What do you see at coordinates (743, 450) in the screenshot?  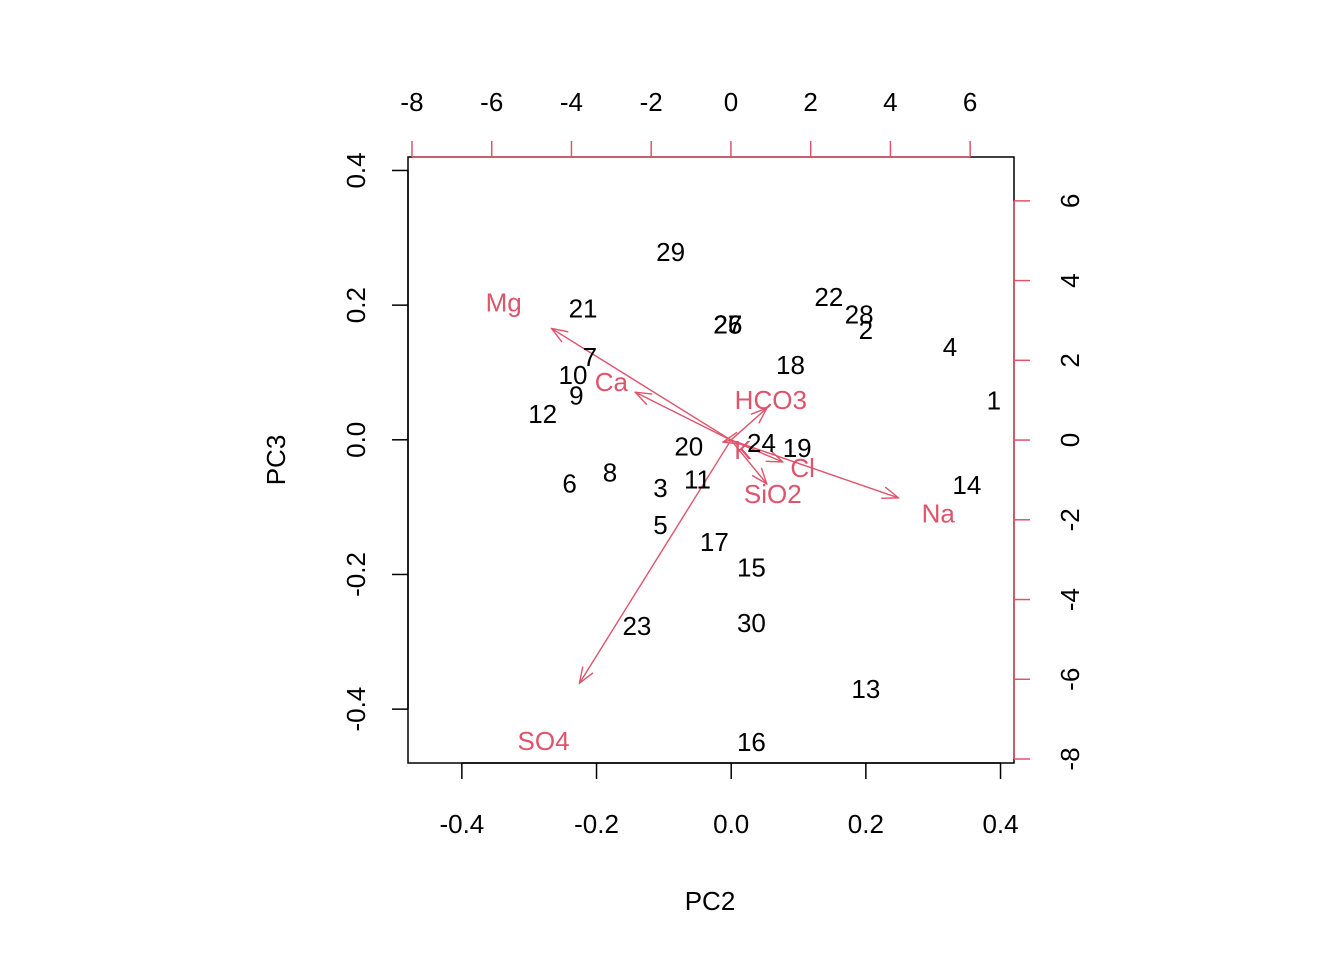 I see `variable-label-k: K` at bounding box center [743, 450].